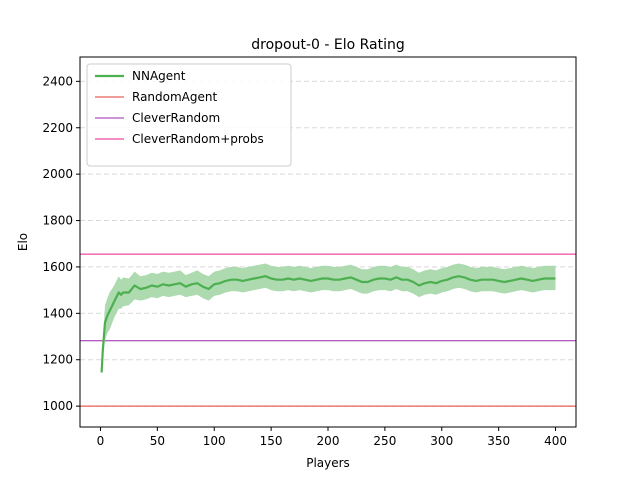 The height and width of the screenshot is (480, 640). I want to click on legend-label: NNAgent, so click(159, 76).